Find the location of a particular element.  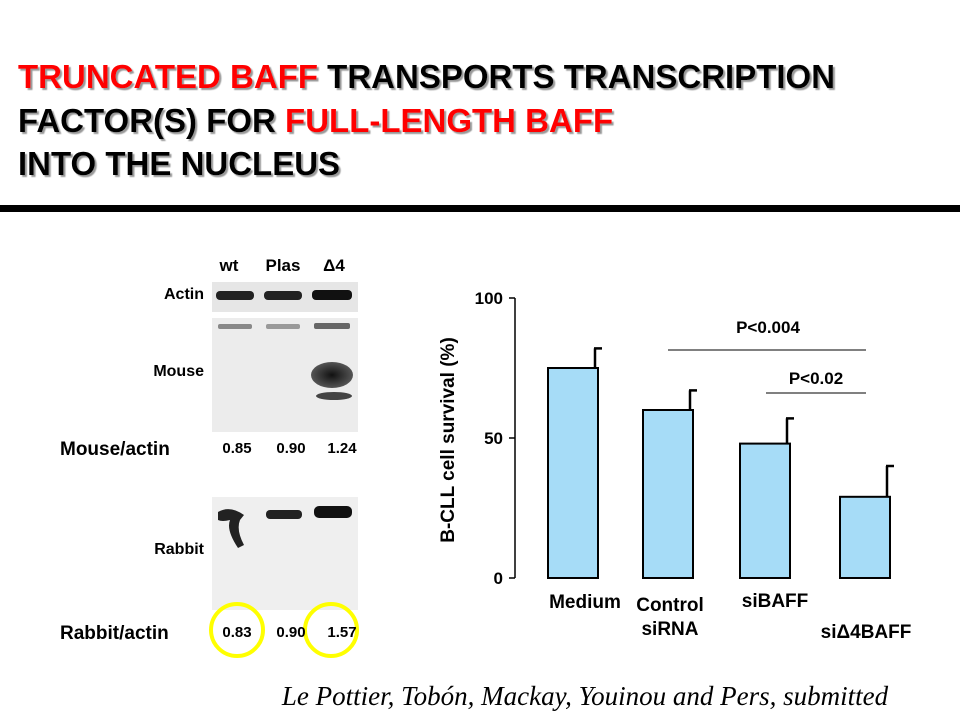

blot is located at coordinates (284, 470).